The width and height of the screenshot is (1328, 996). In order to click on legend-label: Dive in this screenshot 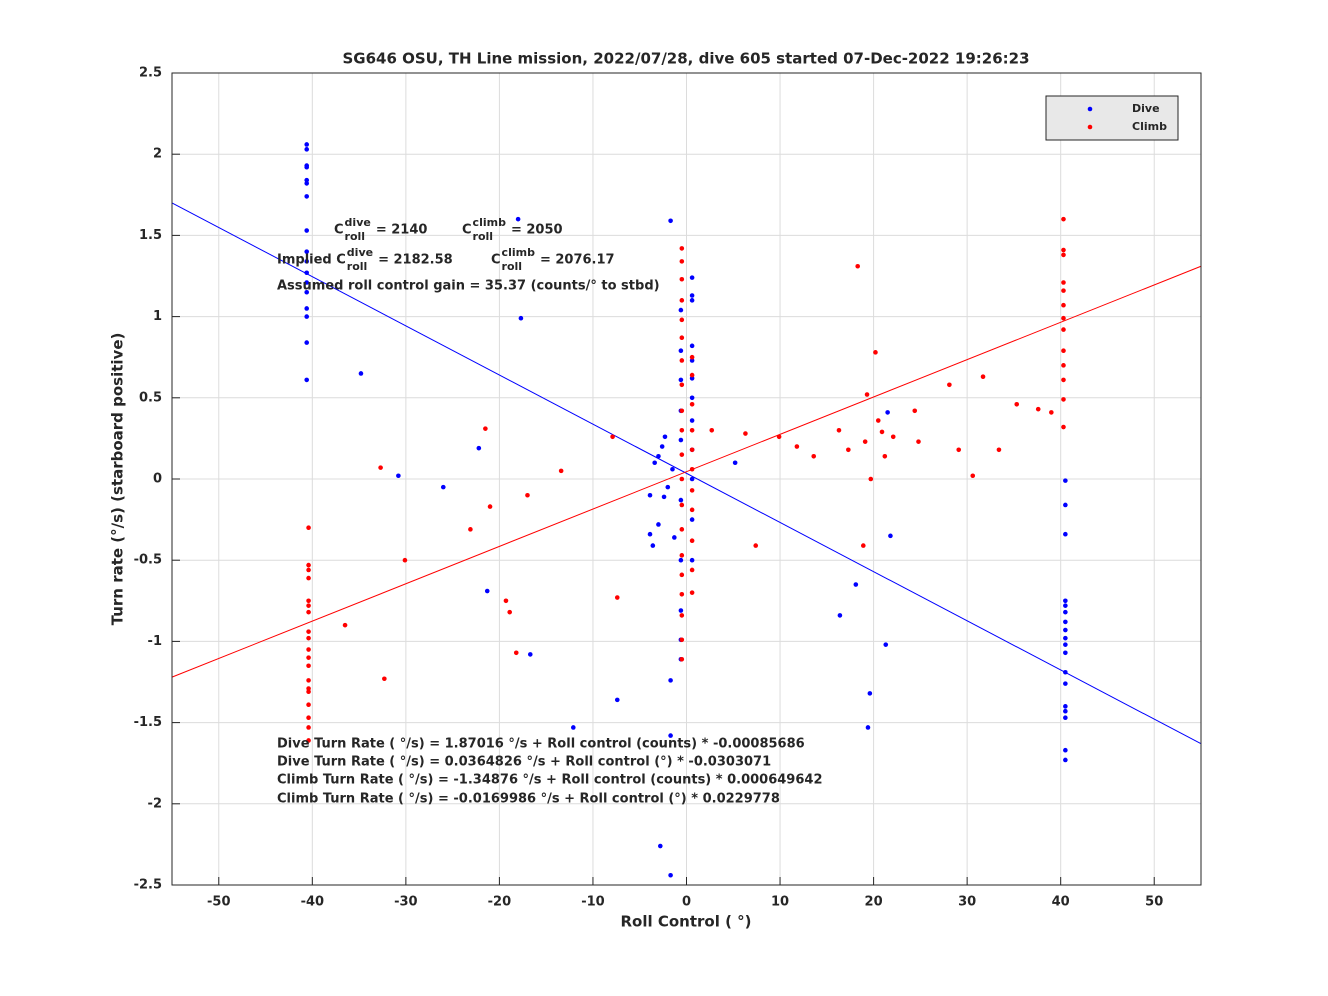, I will do `click(1146, 108)`.